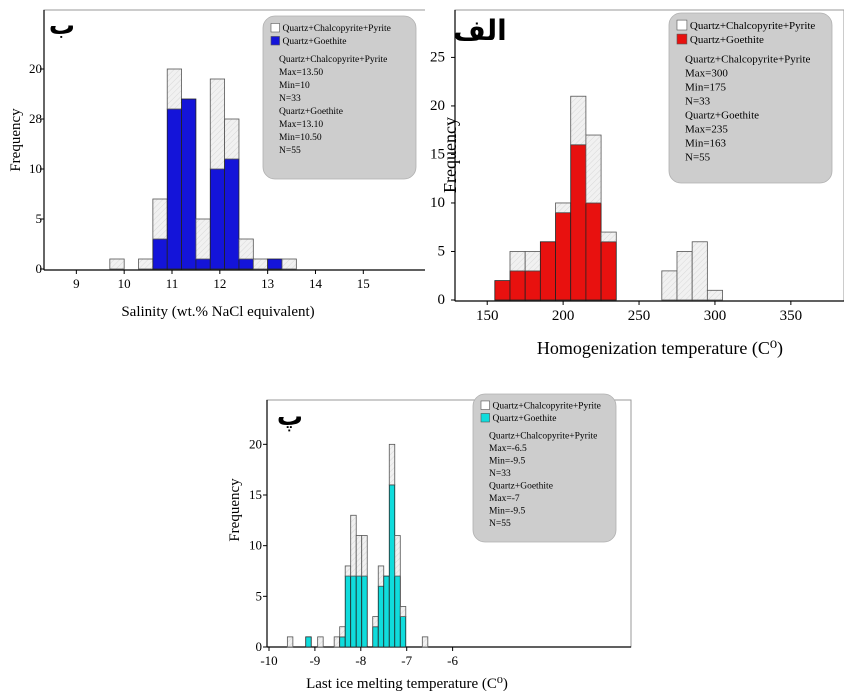 This screenshot has width=844, height=691. What do you see at coordinates (722, 116) in the screenshot?
I see `stats-title: Quartz+Goethite` at bounding box center [722, 116].